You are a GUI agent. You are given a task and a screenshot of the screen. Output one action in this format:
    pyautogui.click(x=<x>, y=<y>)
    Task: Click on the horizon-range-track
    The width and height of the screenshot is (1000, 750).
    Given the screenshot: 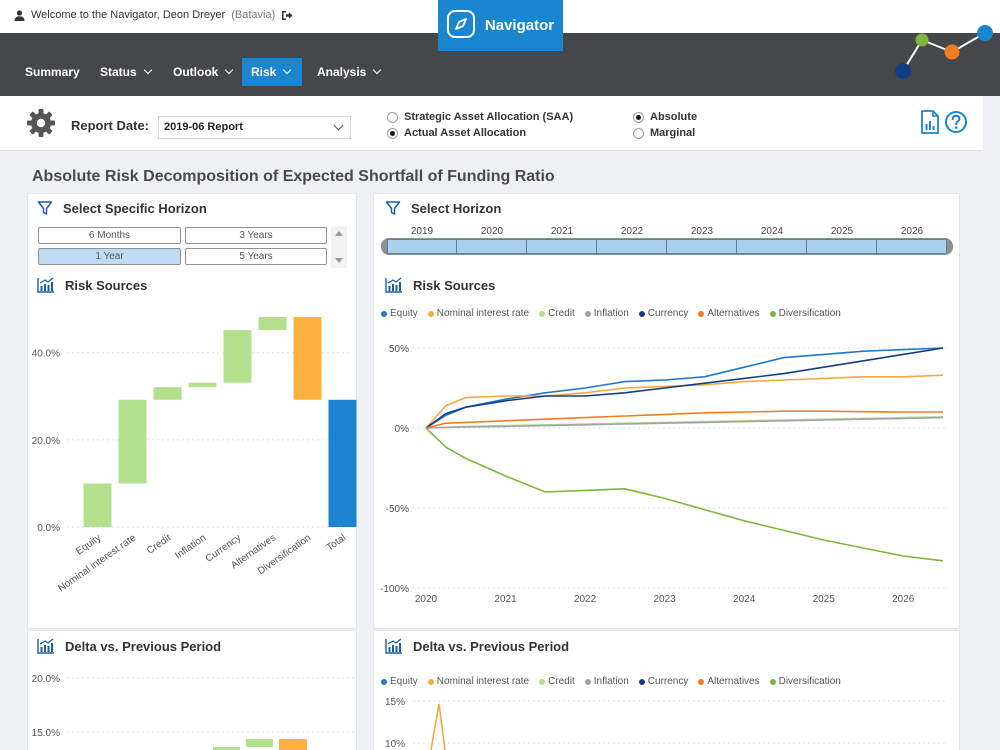 What is the action you would take?
    pyautogui.click(x=667, y=246)
    